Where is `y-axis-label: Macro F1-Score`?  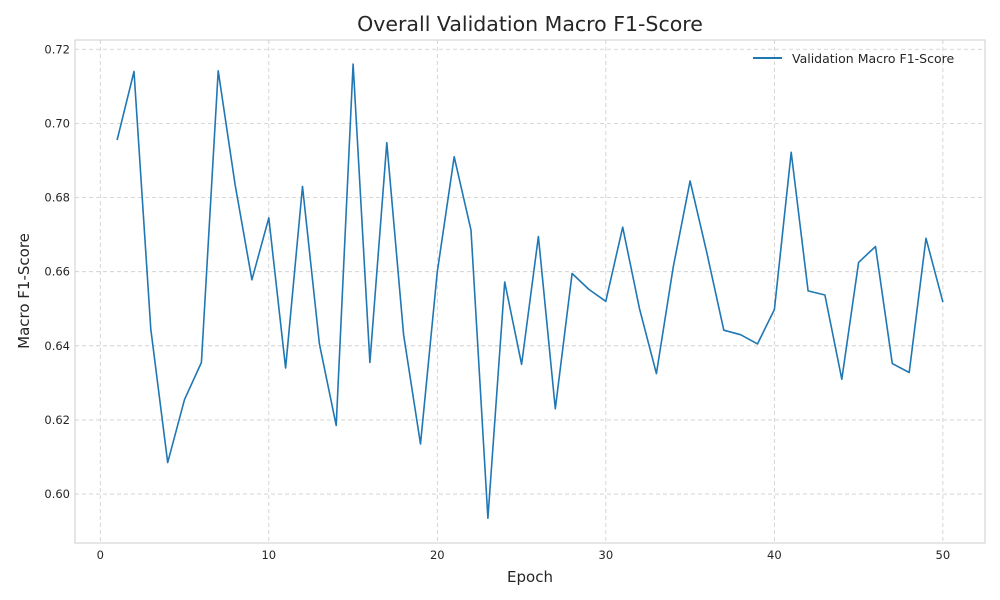 y-axis-label: Macro F1-Score is located at coordinates (24, 291).